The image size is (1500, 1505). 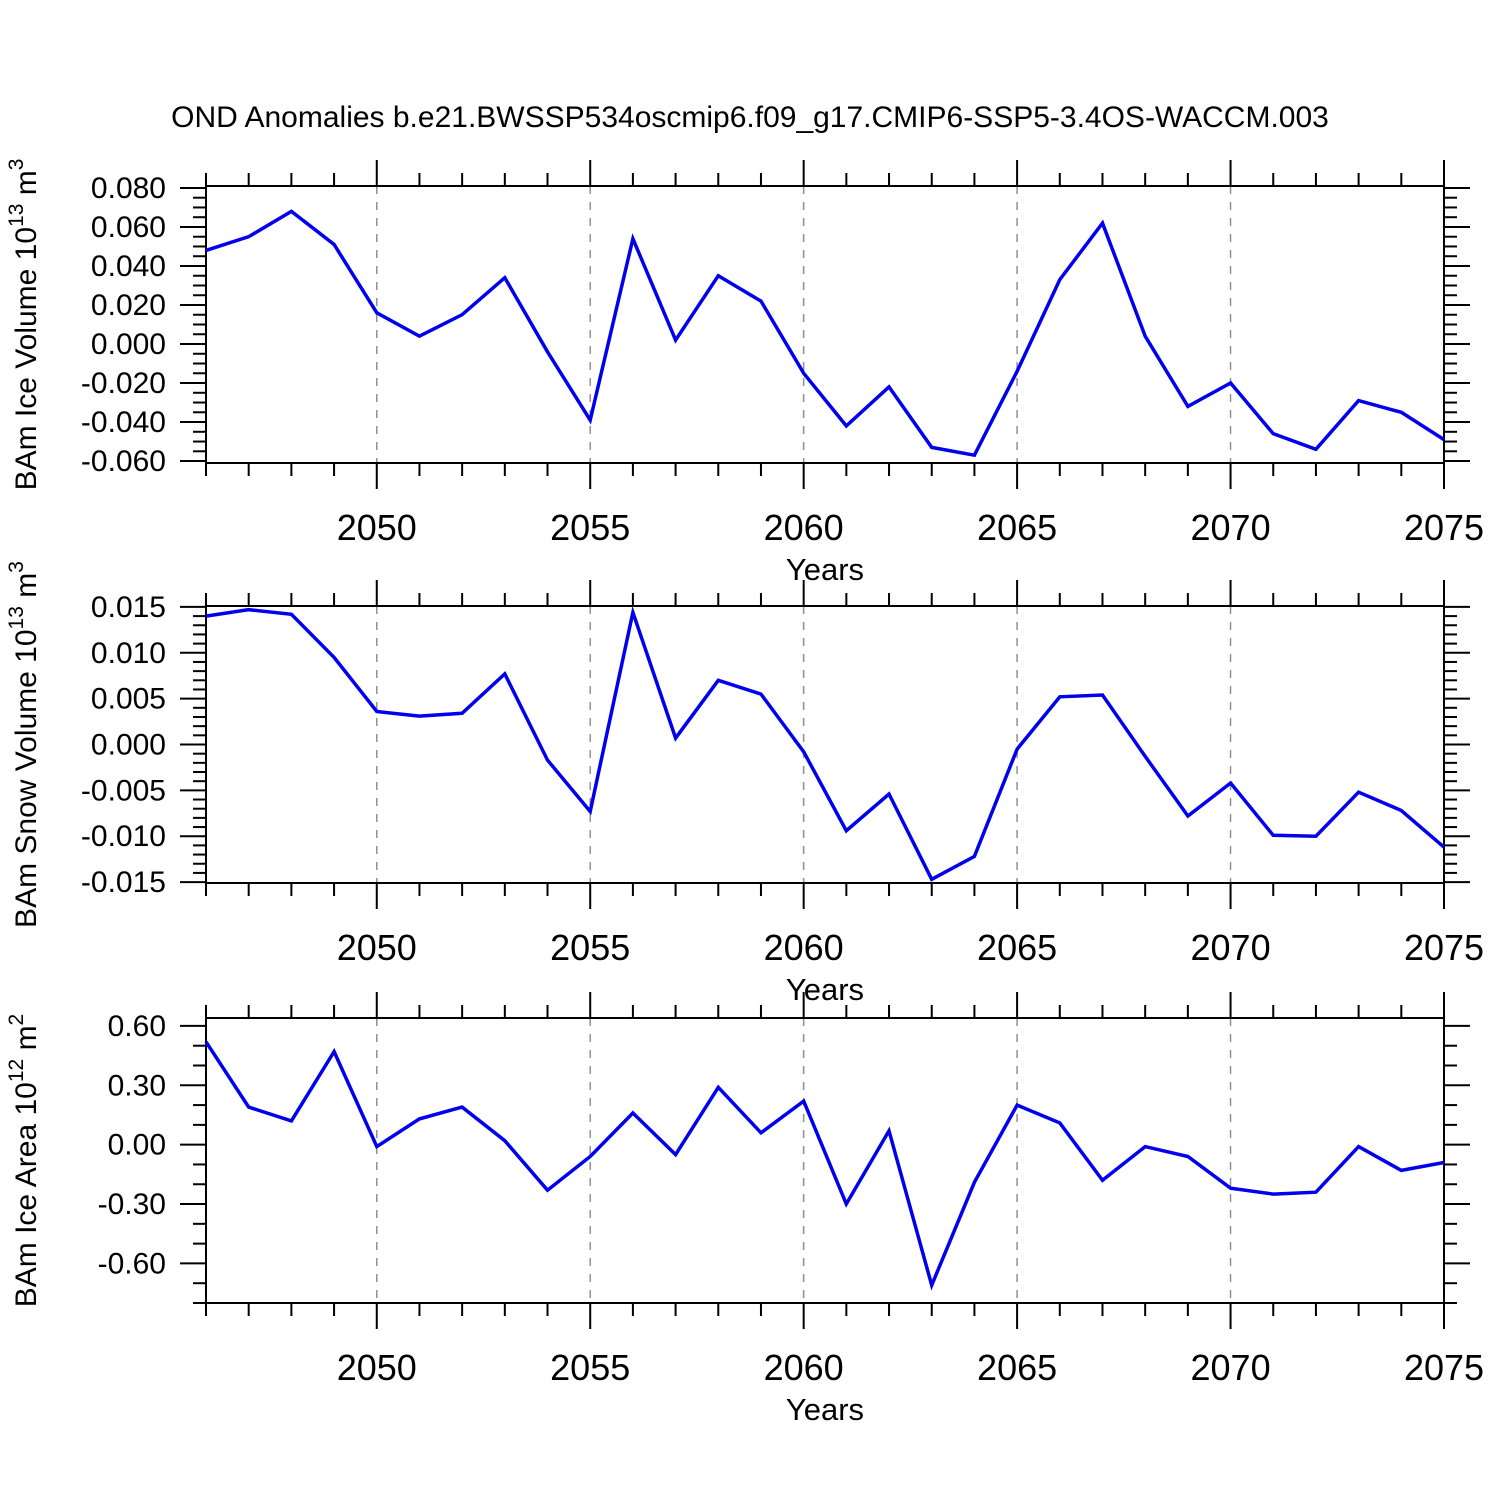 I want to click on y-axis-title: BAm Ice Area 1012 m2, so click(x=24, y=1161).